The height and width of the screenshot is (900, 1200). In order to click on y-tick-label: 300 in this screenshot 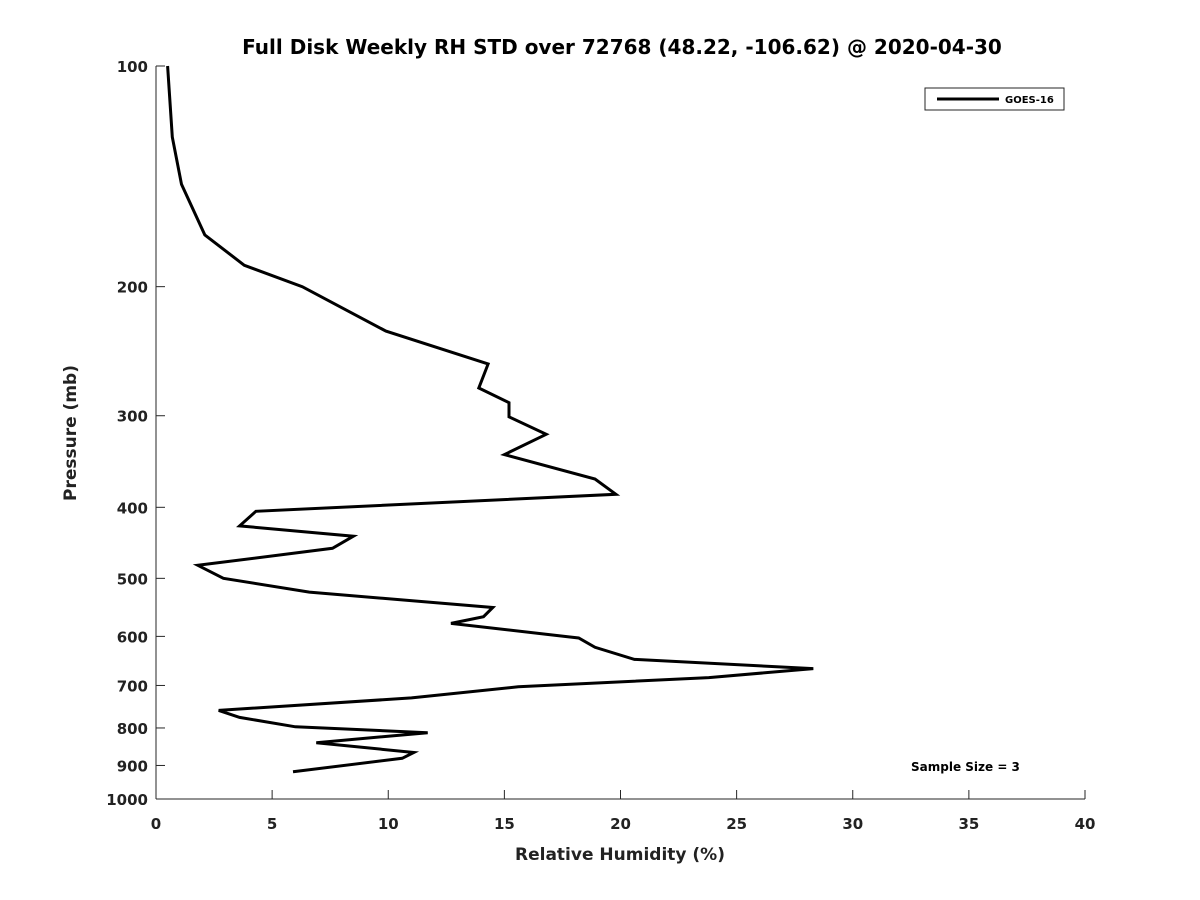, I will do `click(132, 417)`.